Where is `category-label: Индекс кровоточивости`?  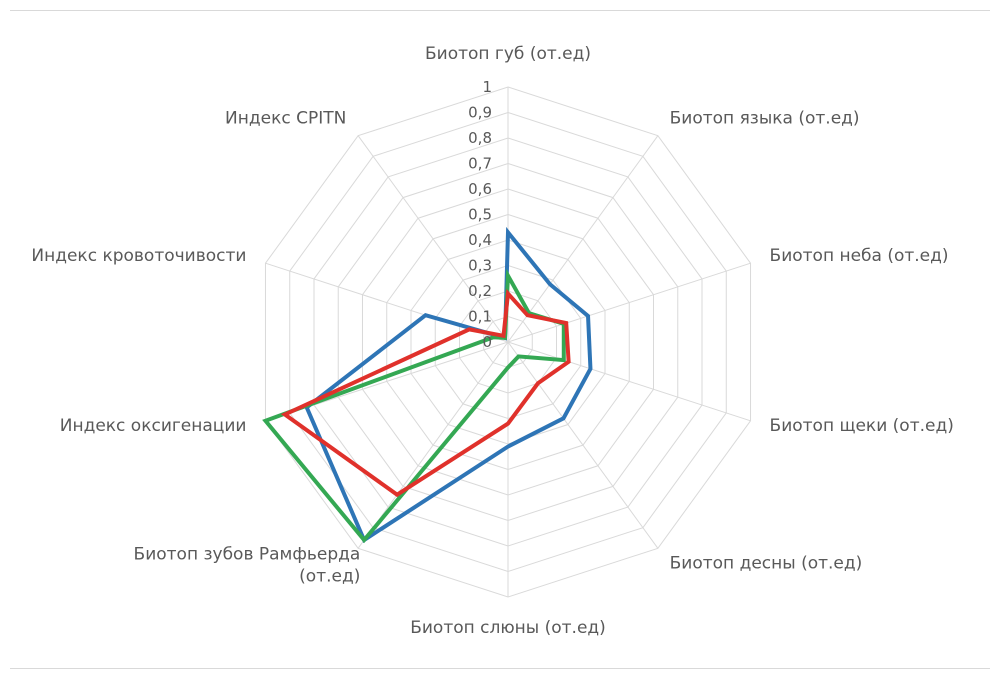
category-label: Индекс кровоточивости is located at coordinates (138, 256).